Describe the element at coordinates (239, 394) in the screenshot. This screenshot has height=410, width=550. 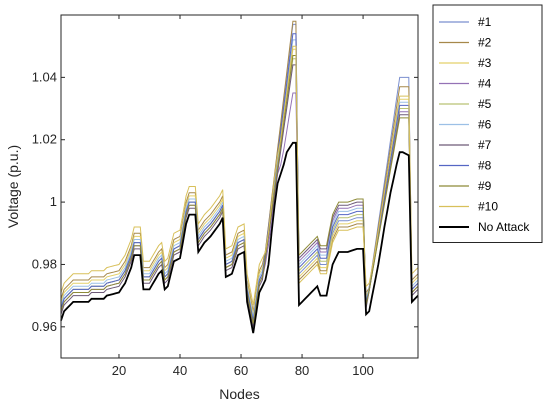
I see `x-axis-title: Nodes` at that location.